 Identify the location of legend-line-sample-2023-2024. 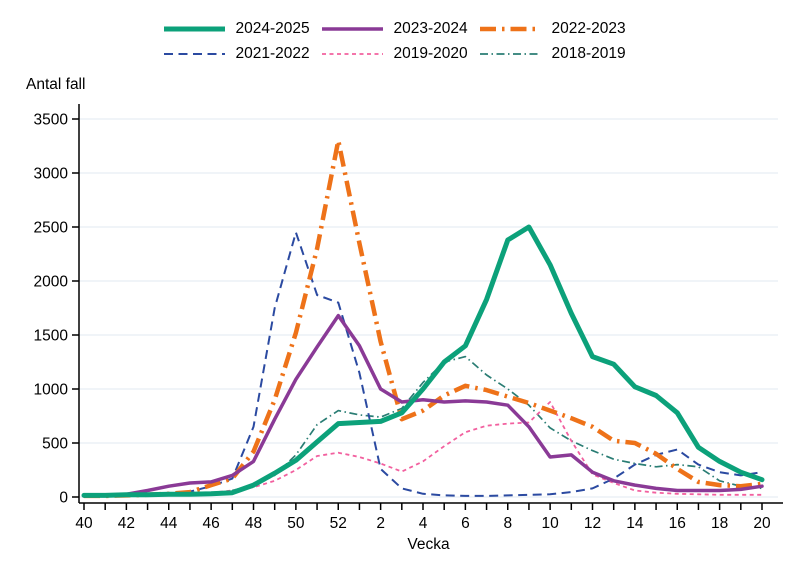
(352, 29).